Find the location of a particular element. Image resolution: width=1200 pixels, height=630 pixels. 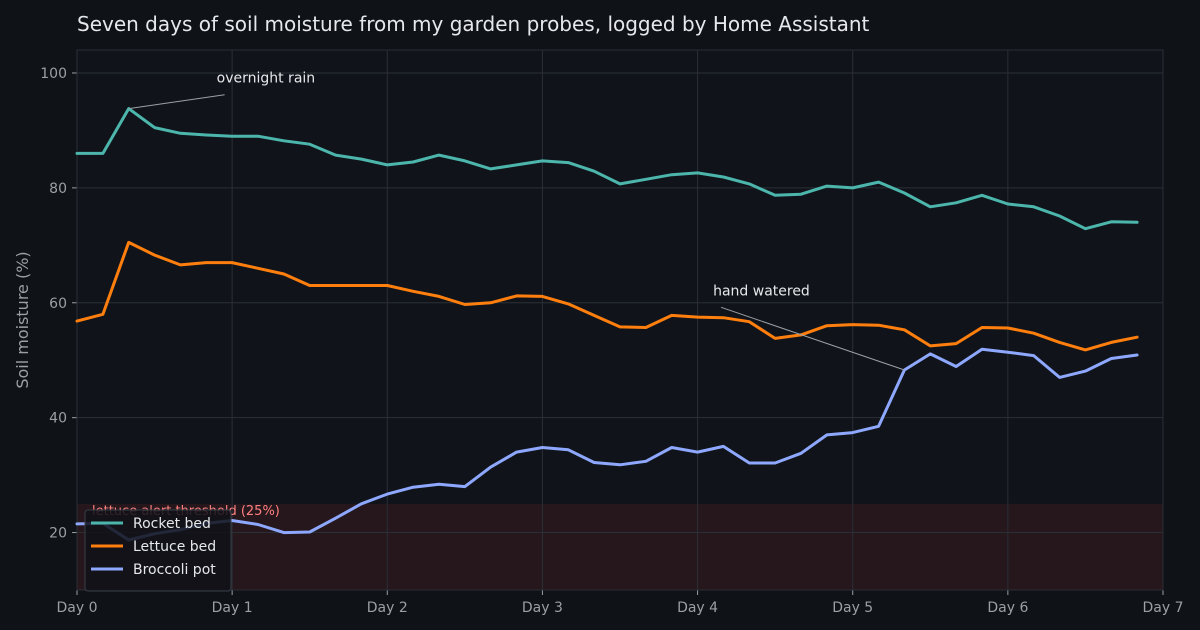

overnight-rain-annotation: overnight rain is located at coordinates (266, 79).